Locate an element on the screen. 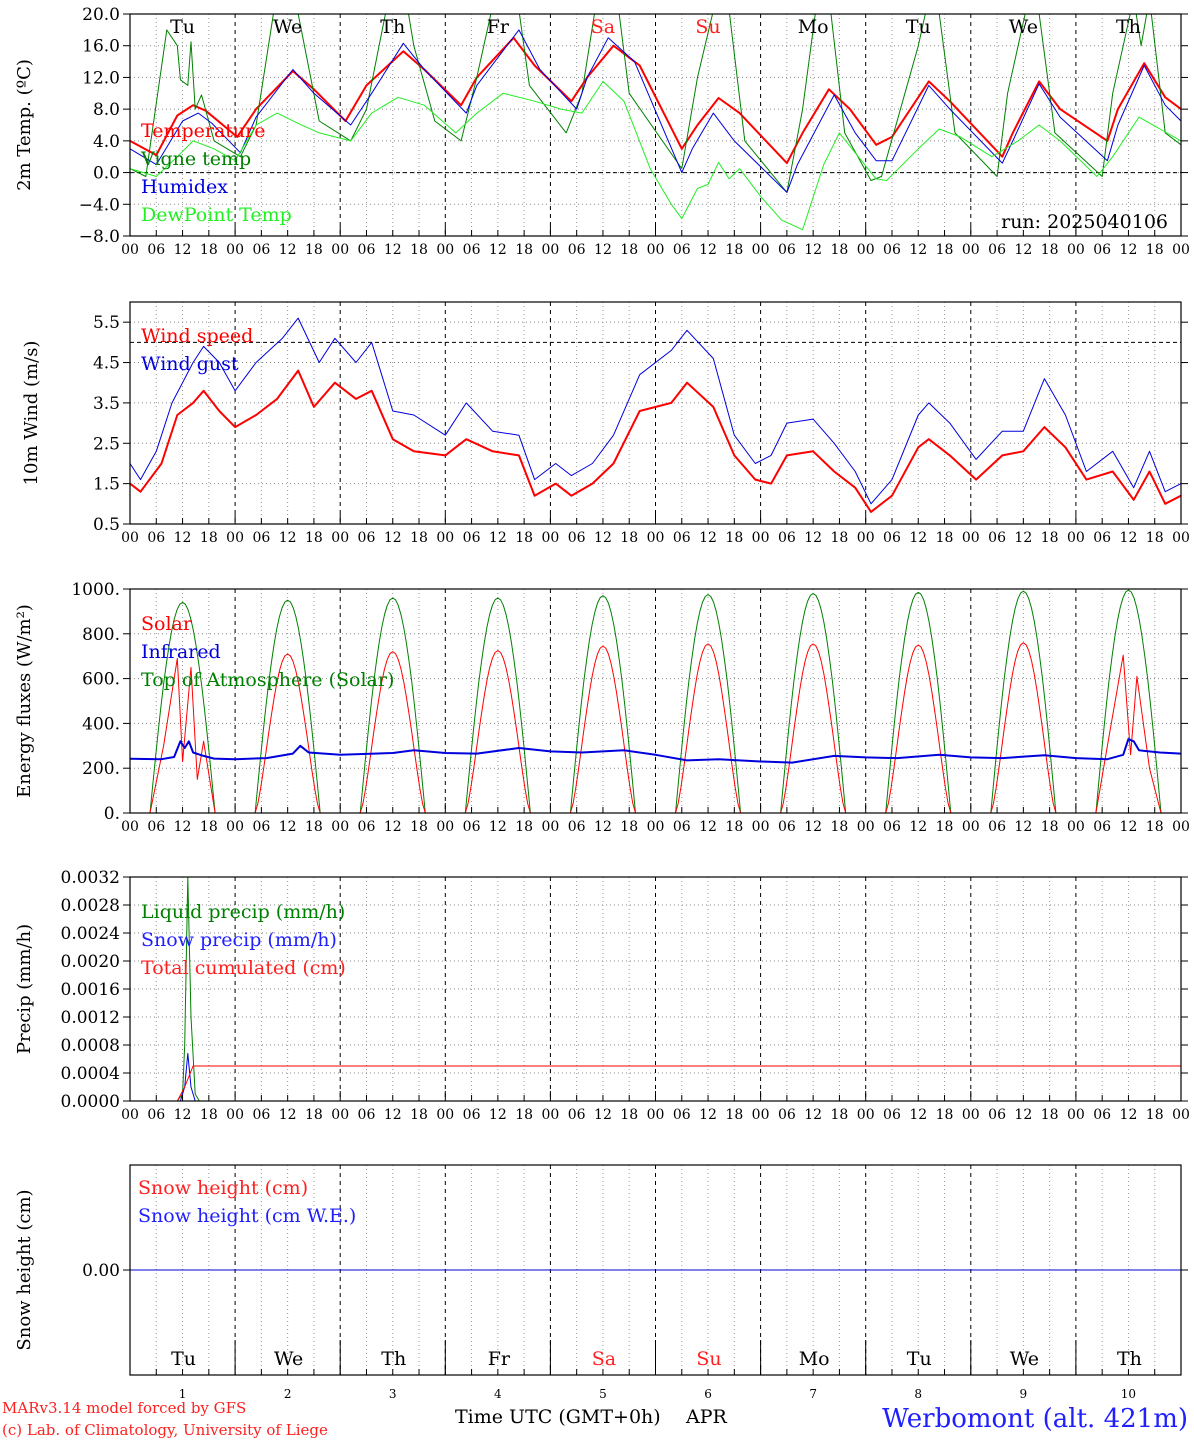  series-line-wind-gust is located at coordinates (655, 411).